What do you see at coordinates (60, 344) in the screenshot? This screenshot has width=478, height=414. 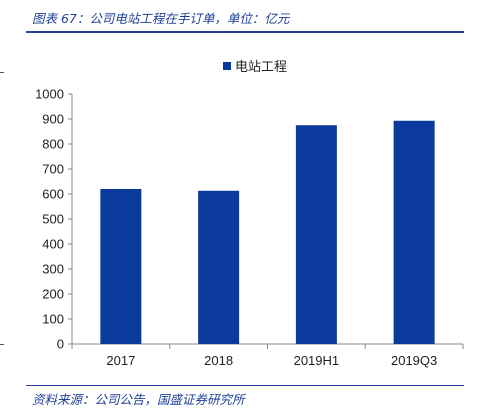 I see `y-tick-label: 0` at bounding box center [60, 344].